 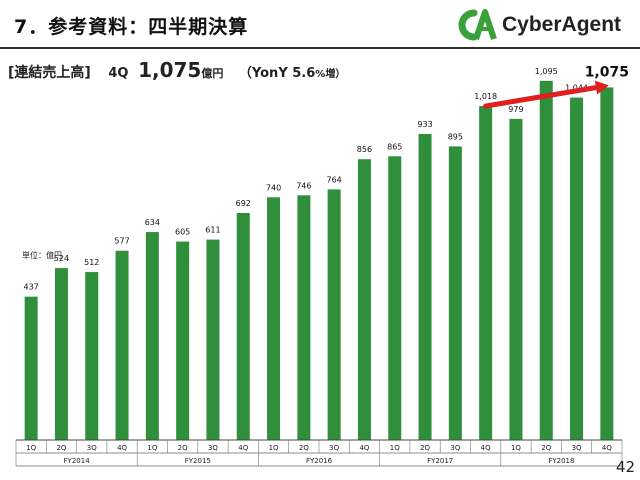 What do you see at coordinates (330, 74) in the screenshot?
I see `summary-yoy-unit: %増）` at bounding box center [330, 74].